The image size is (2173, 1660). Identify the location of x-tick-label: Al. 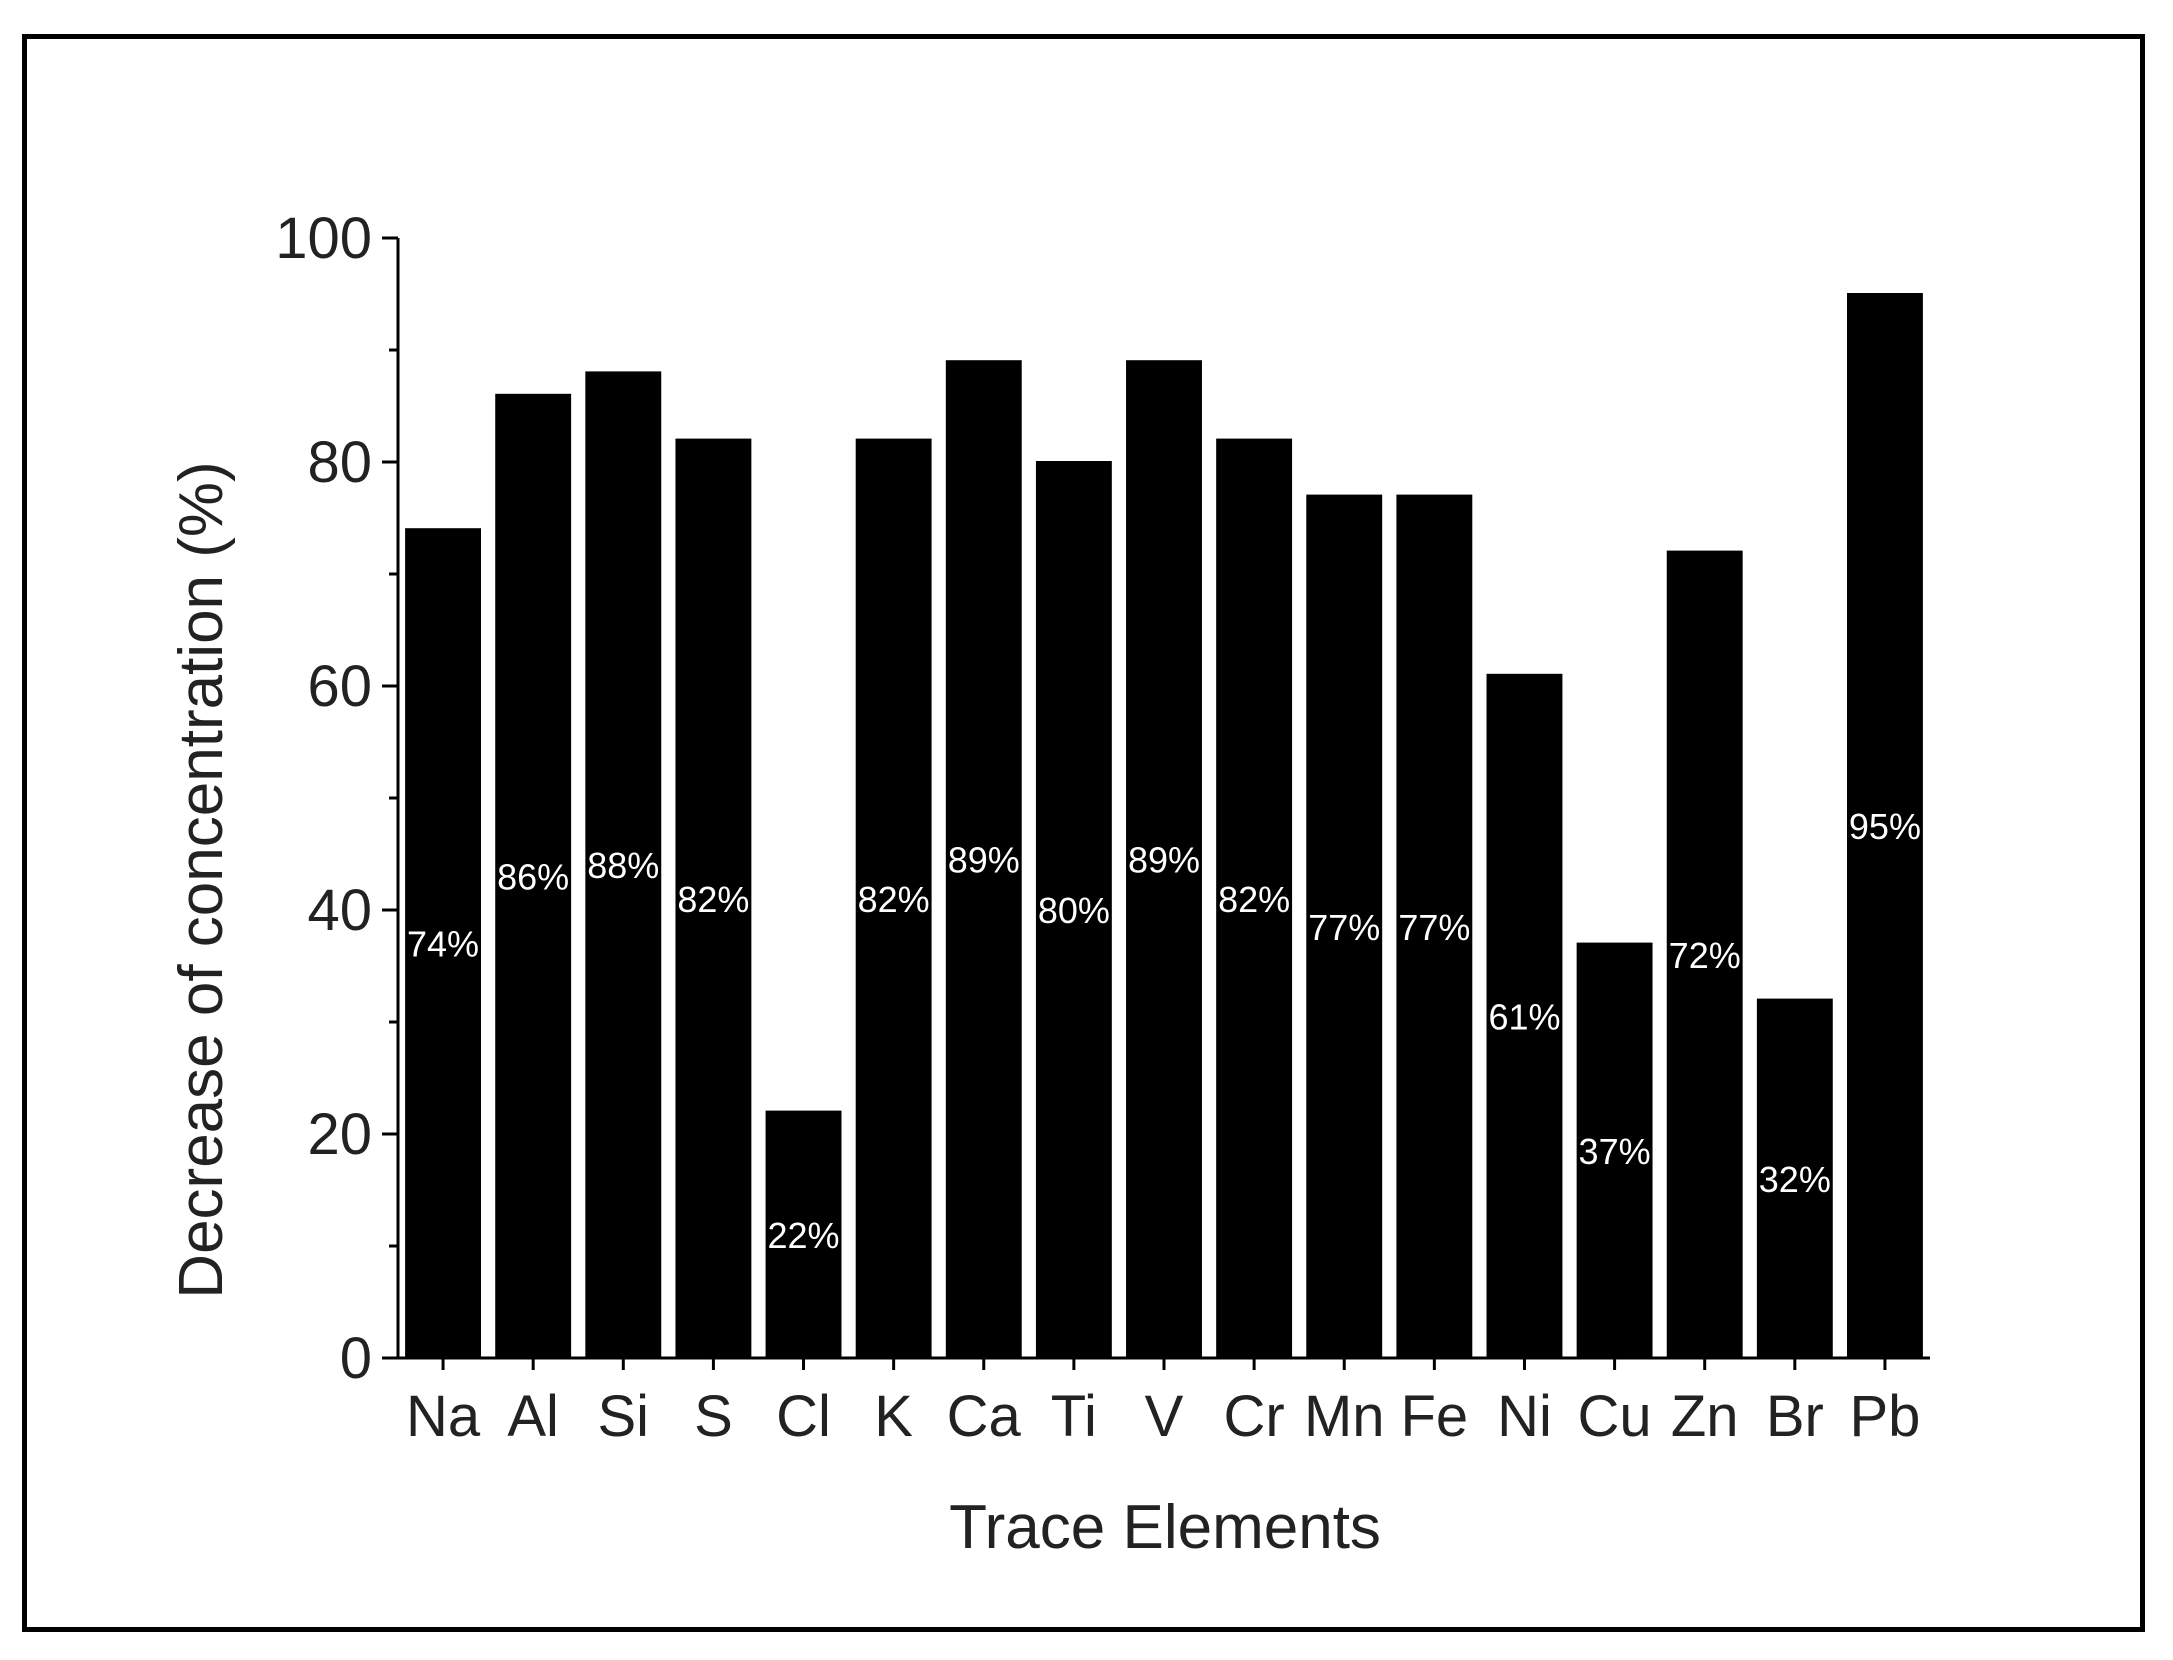
(533, 1416).